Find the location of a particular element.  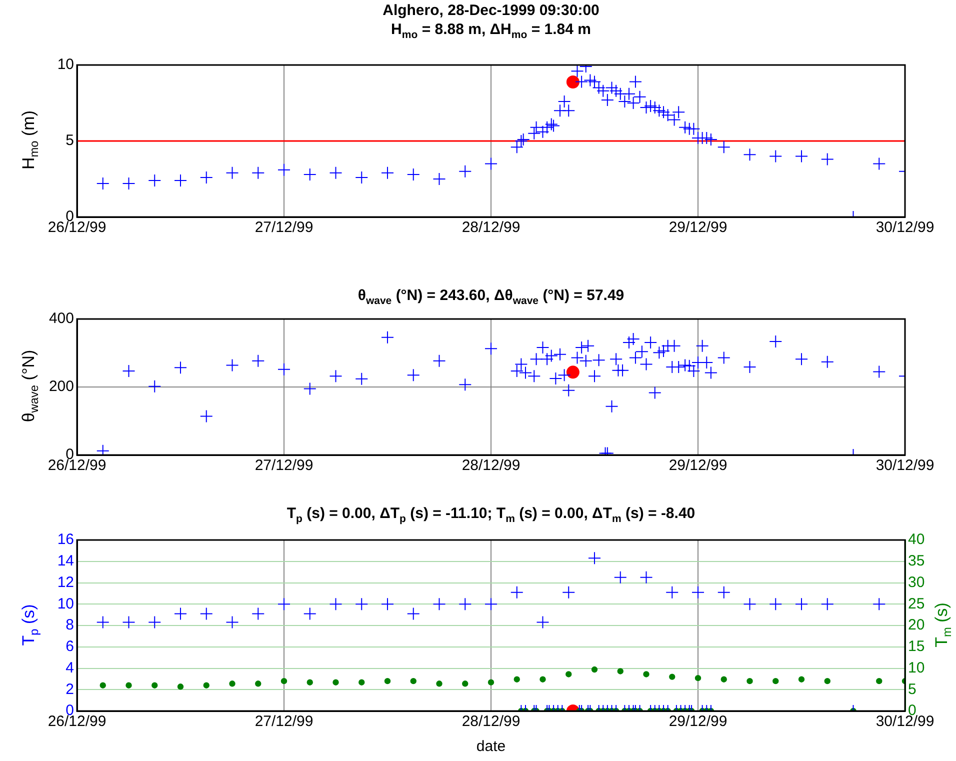

chart-title: Alghero, 28-Dec-1999 09:30:00 is located at coordinates (491, 10).